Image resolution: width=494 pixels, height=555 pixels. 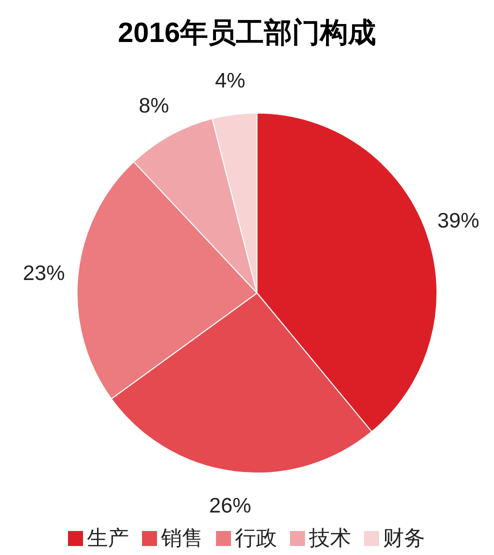 What do you see at coordinates (43, 273) in the screenshot?
I see `data-label: 23%` at bounding box center [43, 273].